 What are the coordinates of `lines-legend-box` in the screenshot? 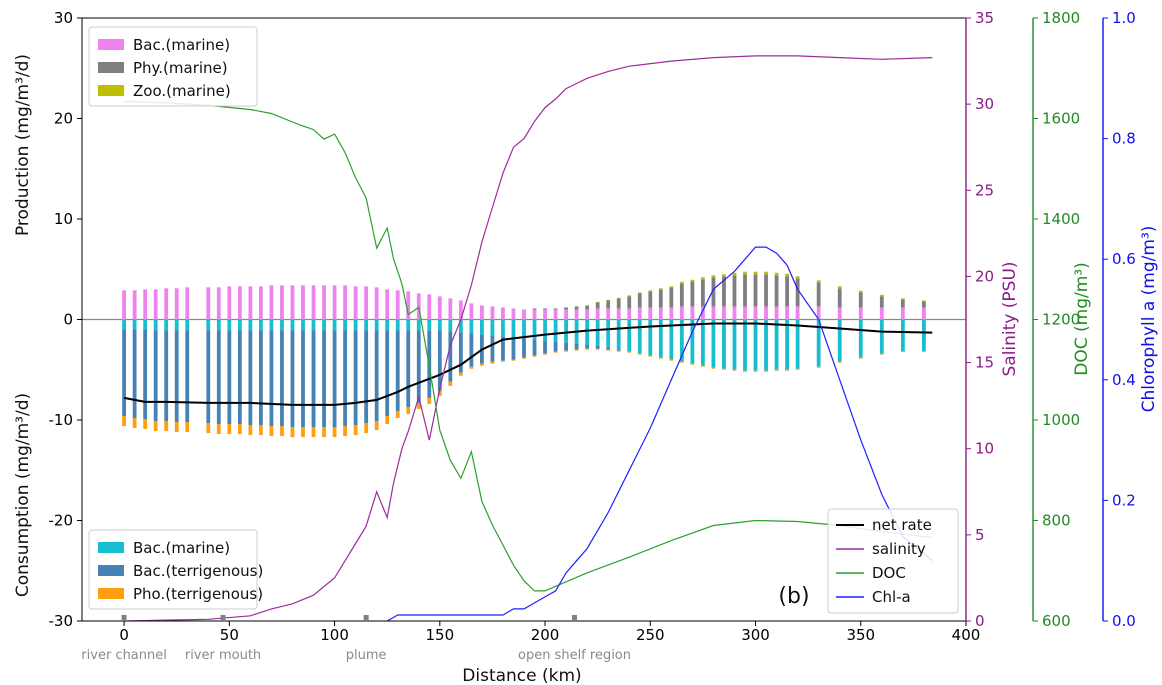 It's located at (893, 561).